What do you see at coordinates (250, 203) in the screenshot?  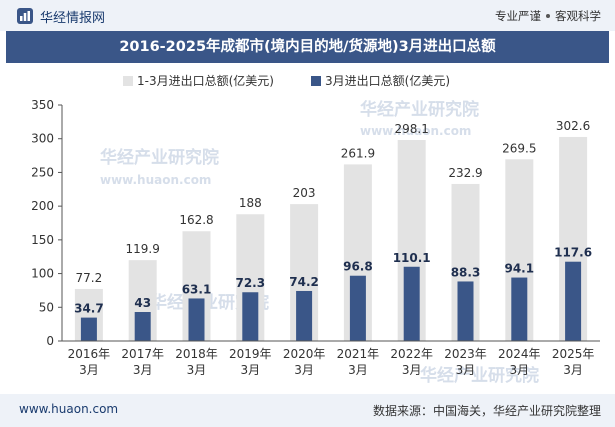 I see `data-label-series-1: 188` at bounding box center [250, 203].